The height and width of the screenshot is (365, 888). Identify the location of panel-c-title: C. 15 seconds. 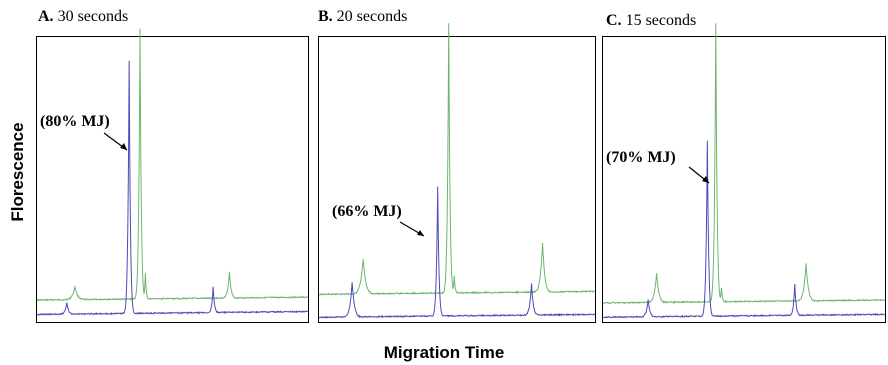
(651, 21).